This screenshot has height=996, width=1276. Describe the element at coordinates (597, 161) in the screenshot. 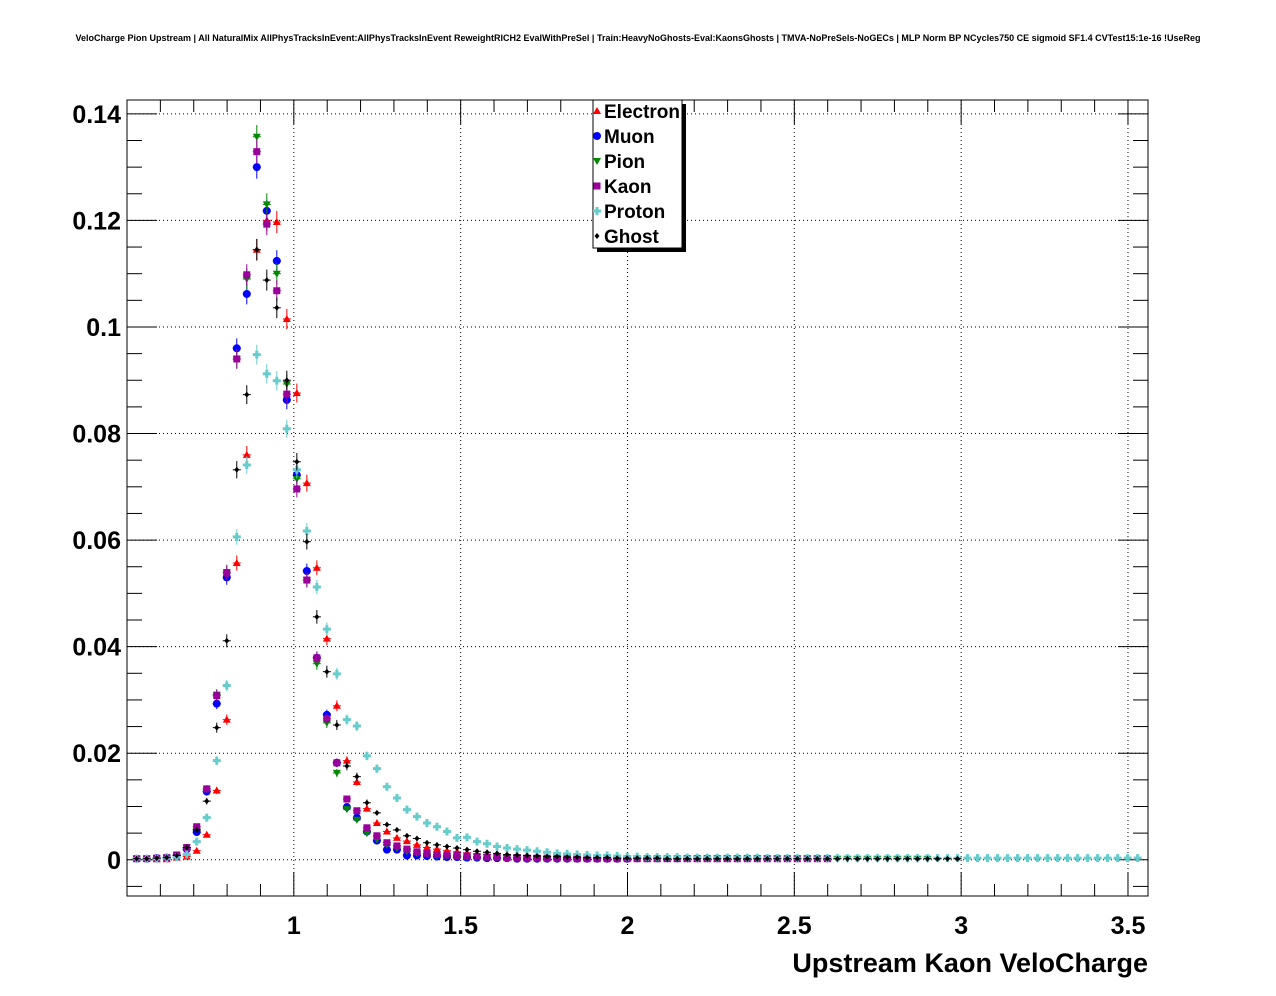

I see `legend-marker-pion-icon` at that location.